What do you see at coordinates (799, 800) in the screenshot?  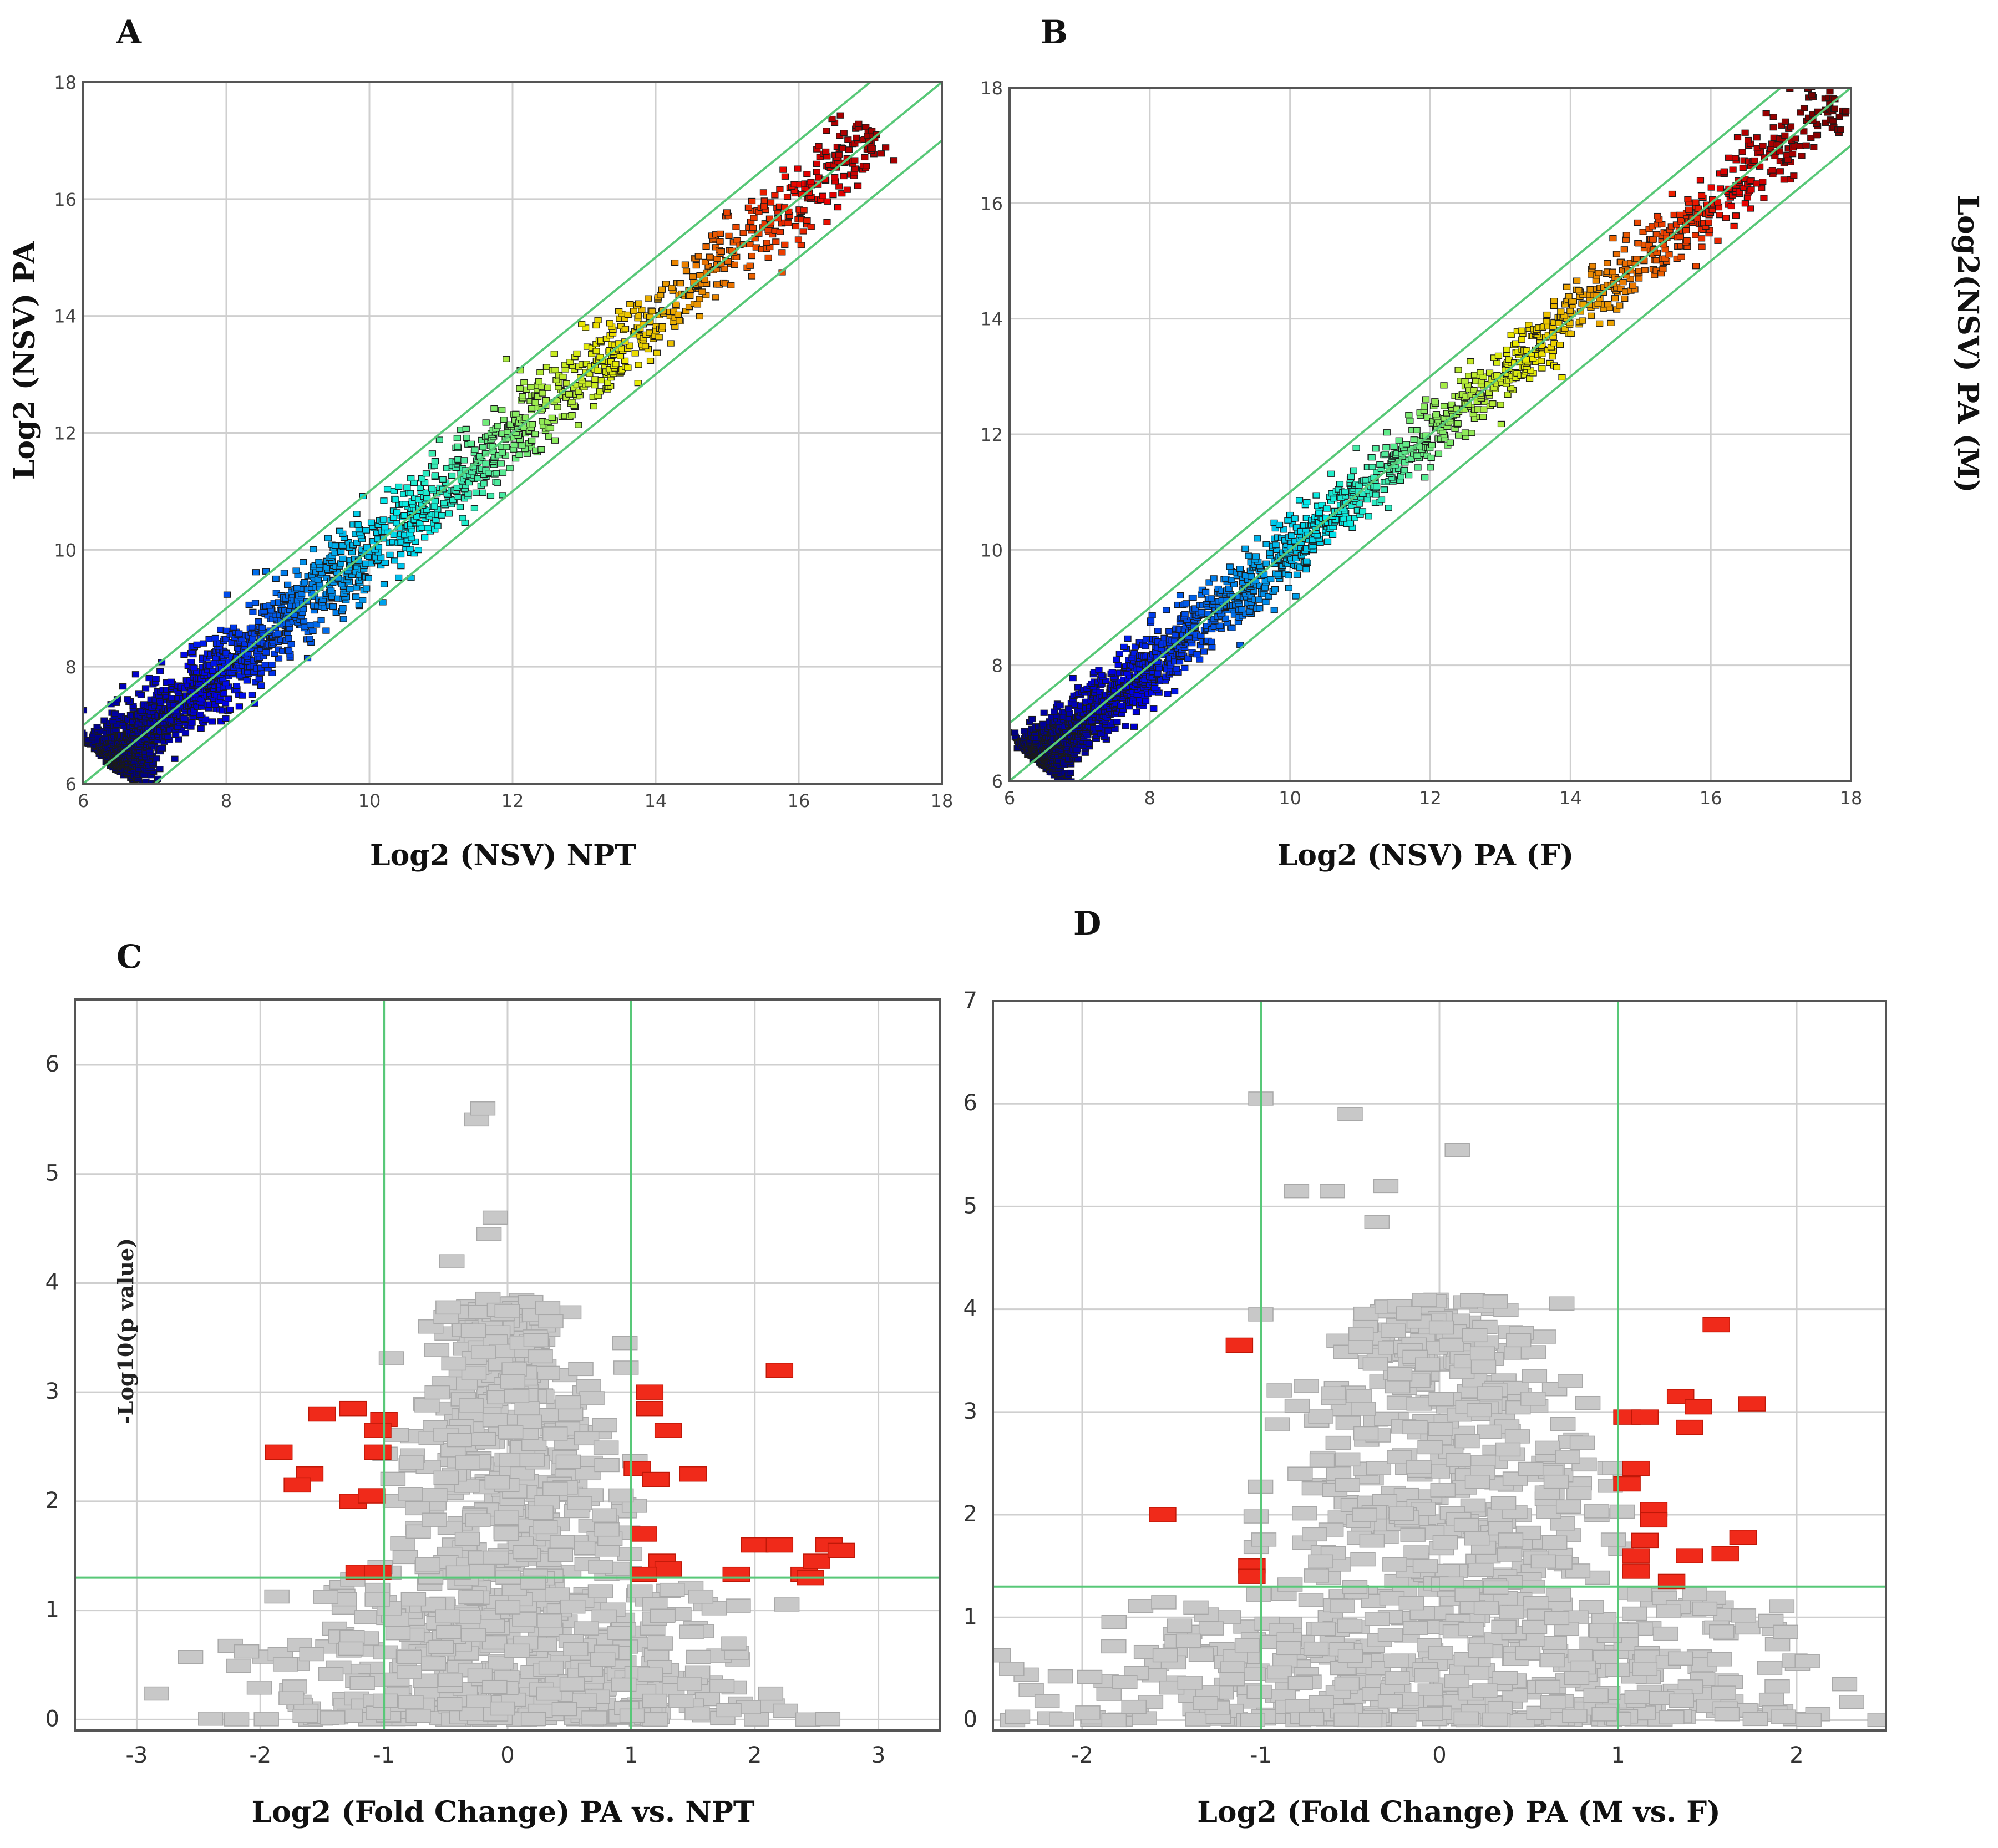 I see `x-tick-label: 16` at bounding box center [799, 800].